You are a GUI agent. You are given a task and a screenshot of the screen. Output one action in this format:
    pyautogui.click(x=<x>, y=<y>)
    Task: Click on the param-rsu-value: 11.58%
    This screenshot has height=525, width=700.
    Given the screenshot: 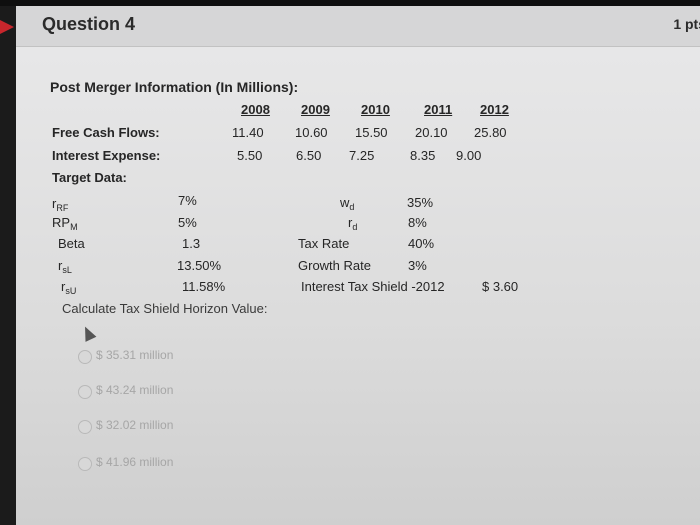 What is the action you would take?
    pyautogui.click(x=204, y=286)
    